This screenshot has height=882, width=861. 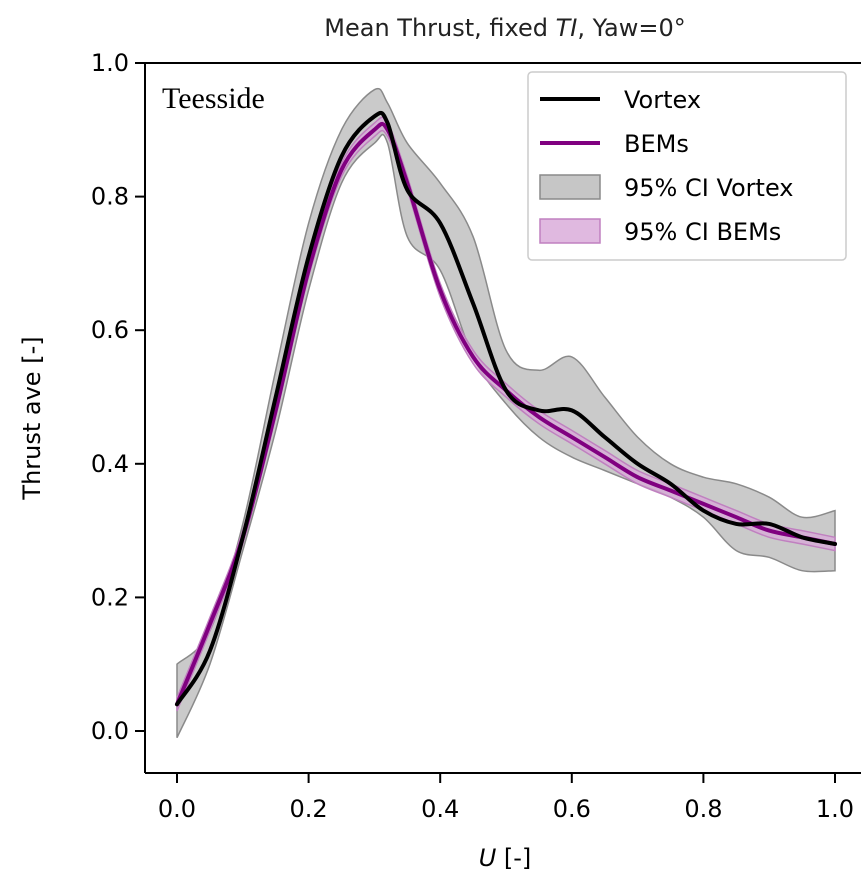 What do you see at coordinates (703, 809) in the screenshot?
I see `x-tick-label: 0.8` at bounding box center [703, 809].